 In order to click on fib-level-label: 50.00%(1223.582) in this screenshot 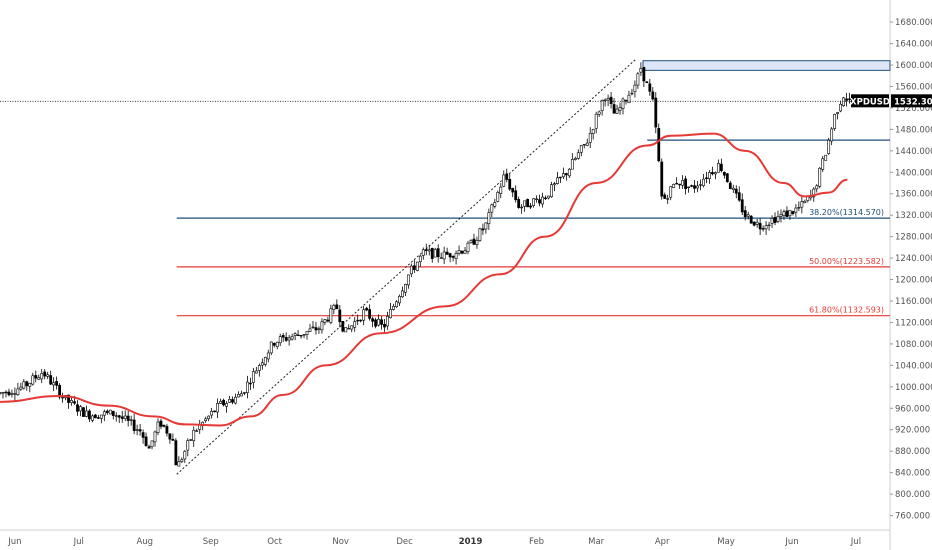, I will do `click(846, 261)`.